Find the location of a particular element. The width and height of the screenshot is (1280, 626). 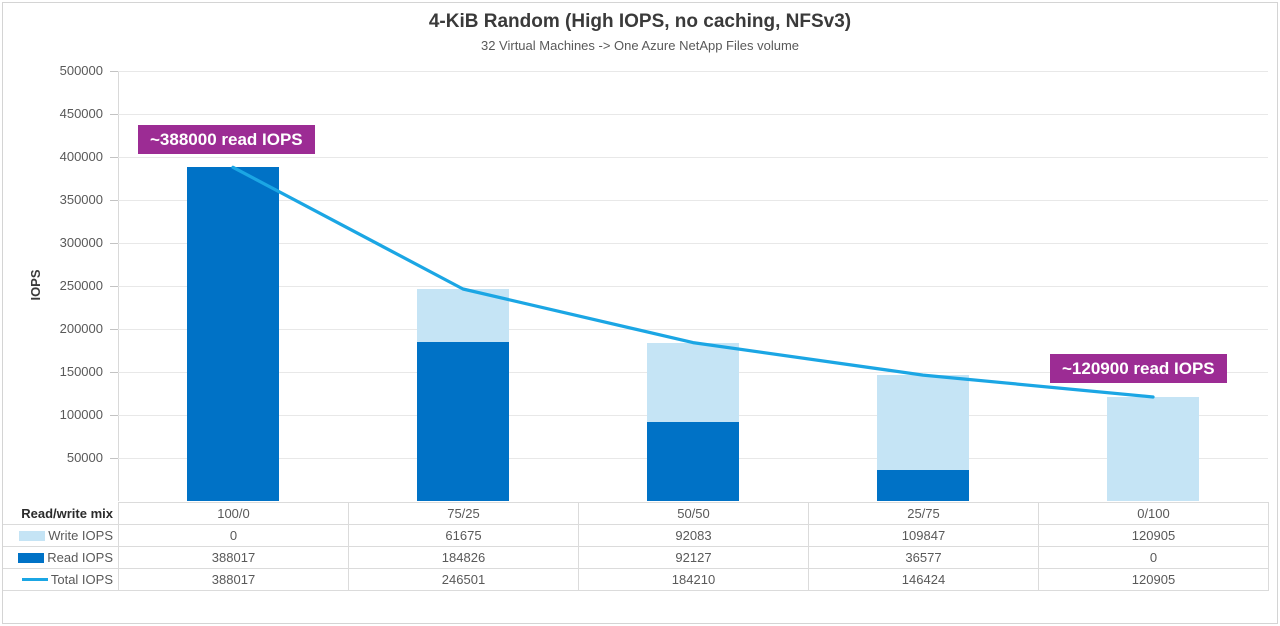

table-cell: 184826 is located at coordinates (463, 557).